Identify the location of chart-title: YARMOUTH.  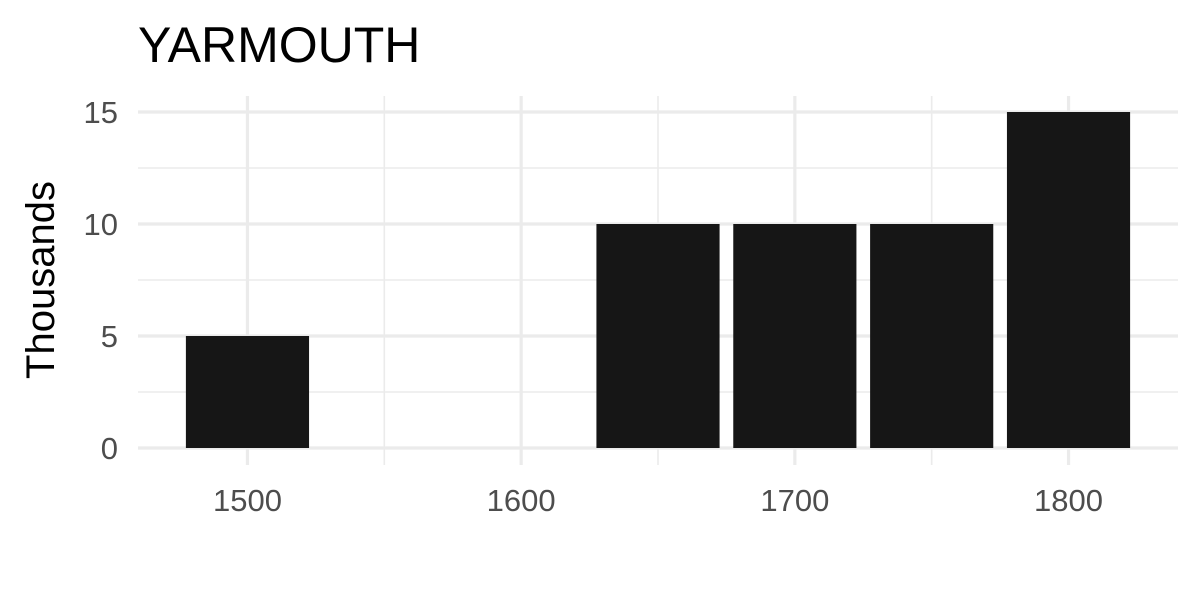
(279, 45).